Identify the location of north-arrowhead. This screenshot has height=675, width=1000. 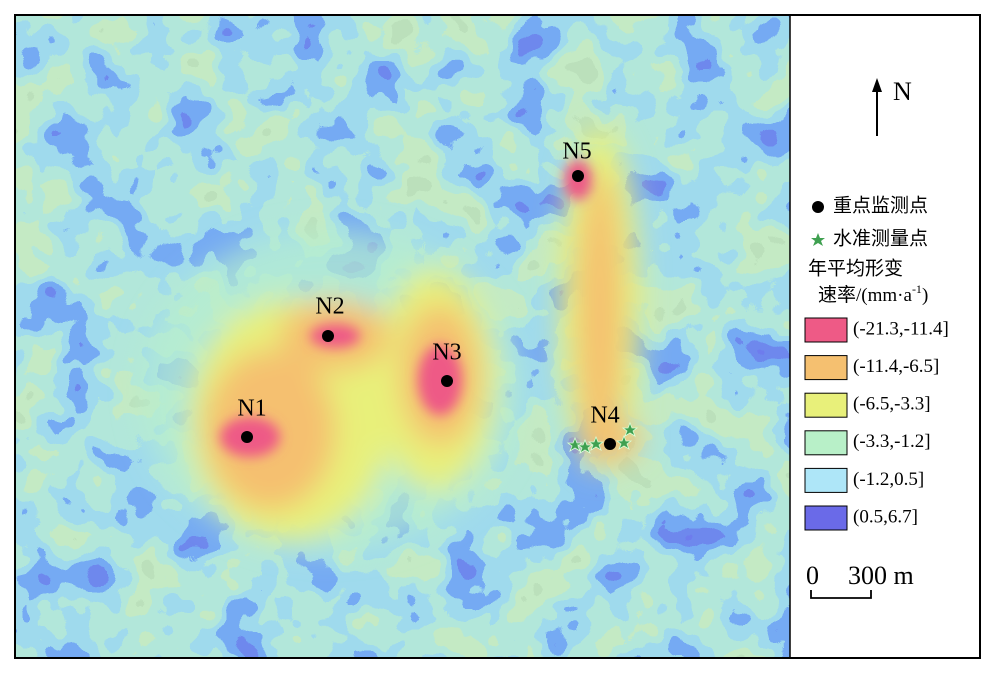
(877, 85).